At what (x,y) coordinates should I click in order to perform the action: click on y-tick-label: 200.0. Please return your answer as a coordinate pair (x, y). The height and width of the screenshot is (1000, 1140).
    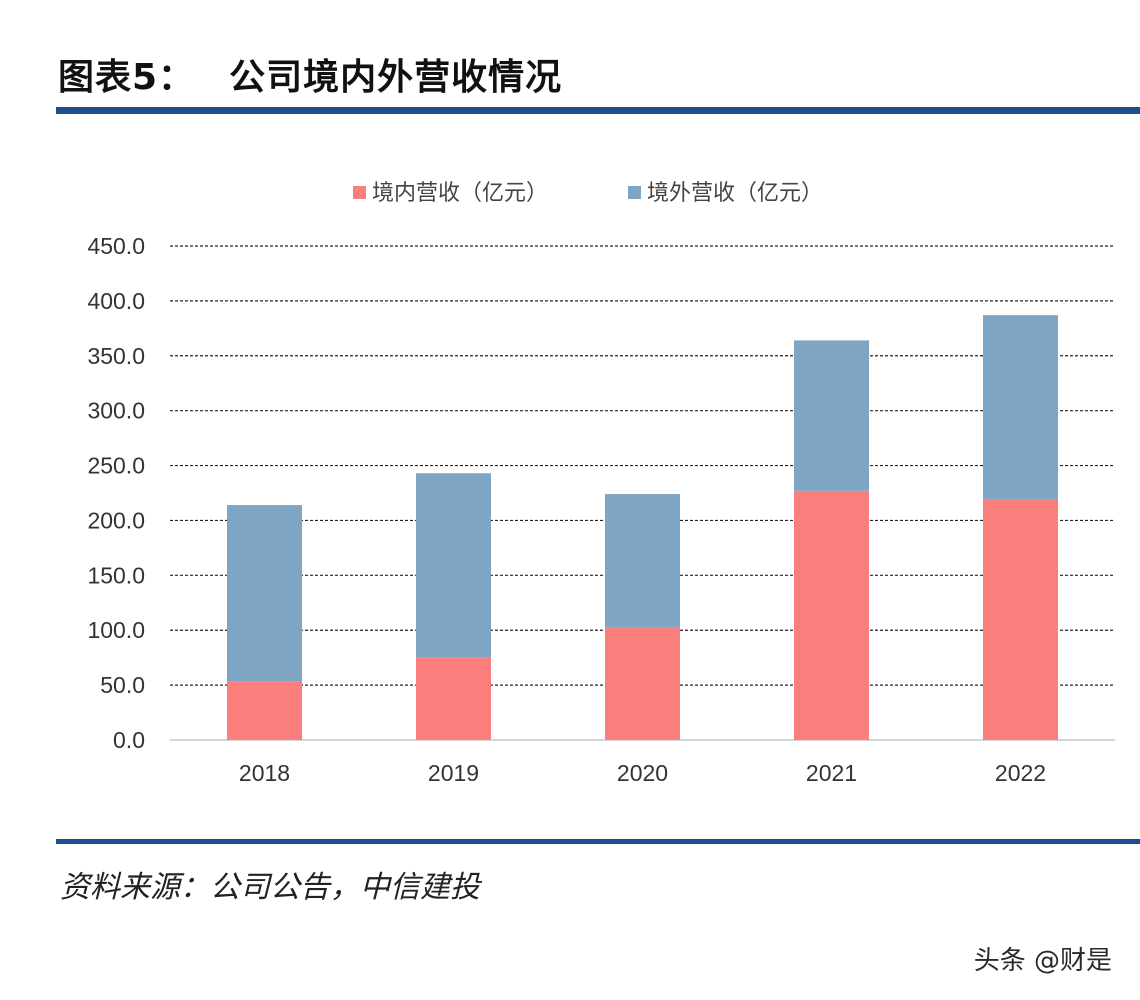
    Looking at the image, I should click on (116, 520).